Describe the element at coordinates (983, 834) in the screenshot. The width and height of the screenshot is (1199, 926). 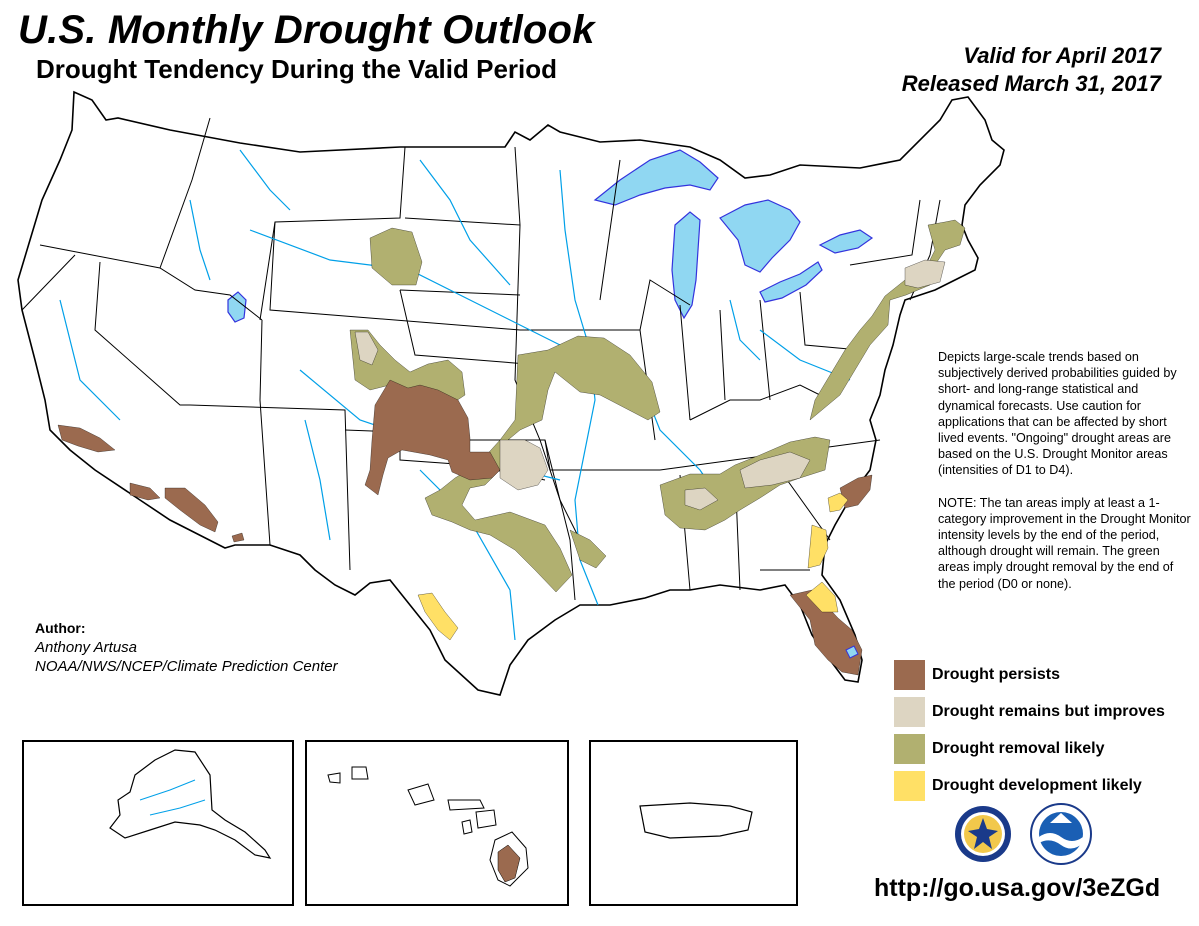
I see `noaa-nws-seal-icon` at that location.